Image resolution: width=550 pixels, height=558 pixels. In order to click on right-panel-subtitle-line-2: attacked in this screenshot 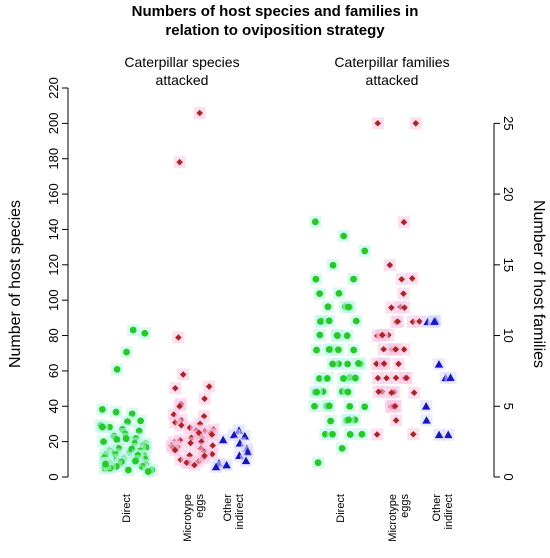, I will do `click(392, 80)`.